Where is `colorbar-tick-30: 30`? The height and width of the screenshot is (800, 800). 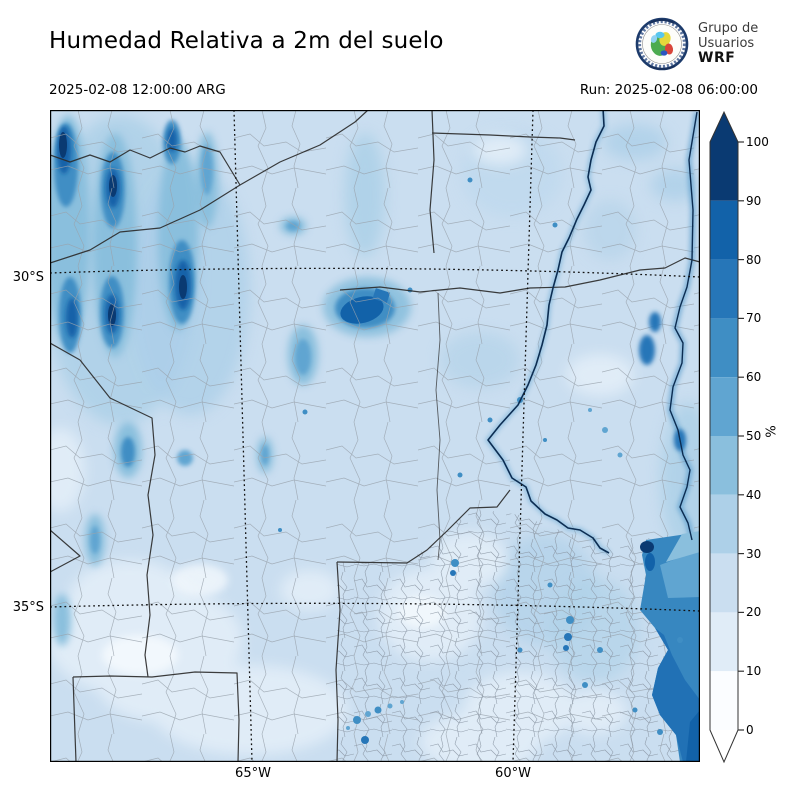
colorbar-tick-30: 30 is located at coordinates (754, 554).